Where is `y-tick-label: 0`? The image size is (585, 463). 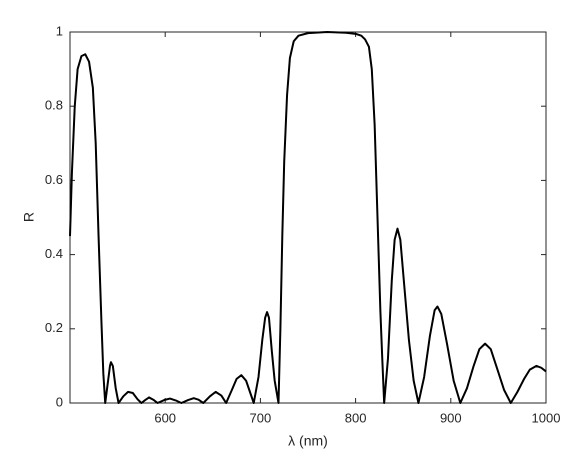 y-tick-label: 0 is located at coordinates (59, 401).